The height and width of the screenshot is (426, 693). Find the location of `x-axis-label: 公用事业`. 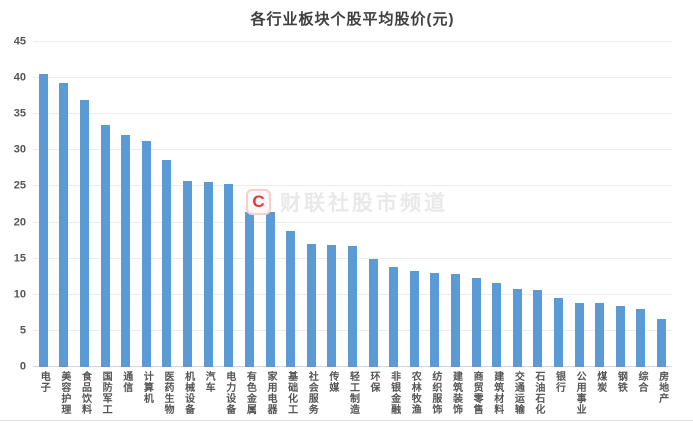

x-axis-label: 公用事业 is located at coordinates (580, 393).